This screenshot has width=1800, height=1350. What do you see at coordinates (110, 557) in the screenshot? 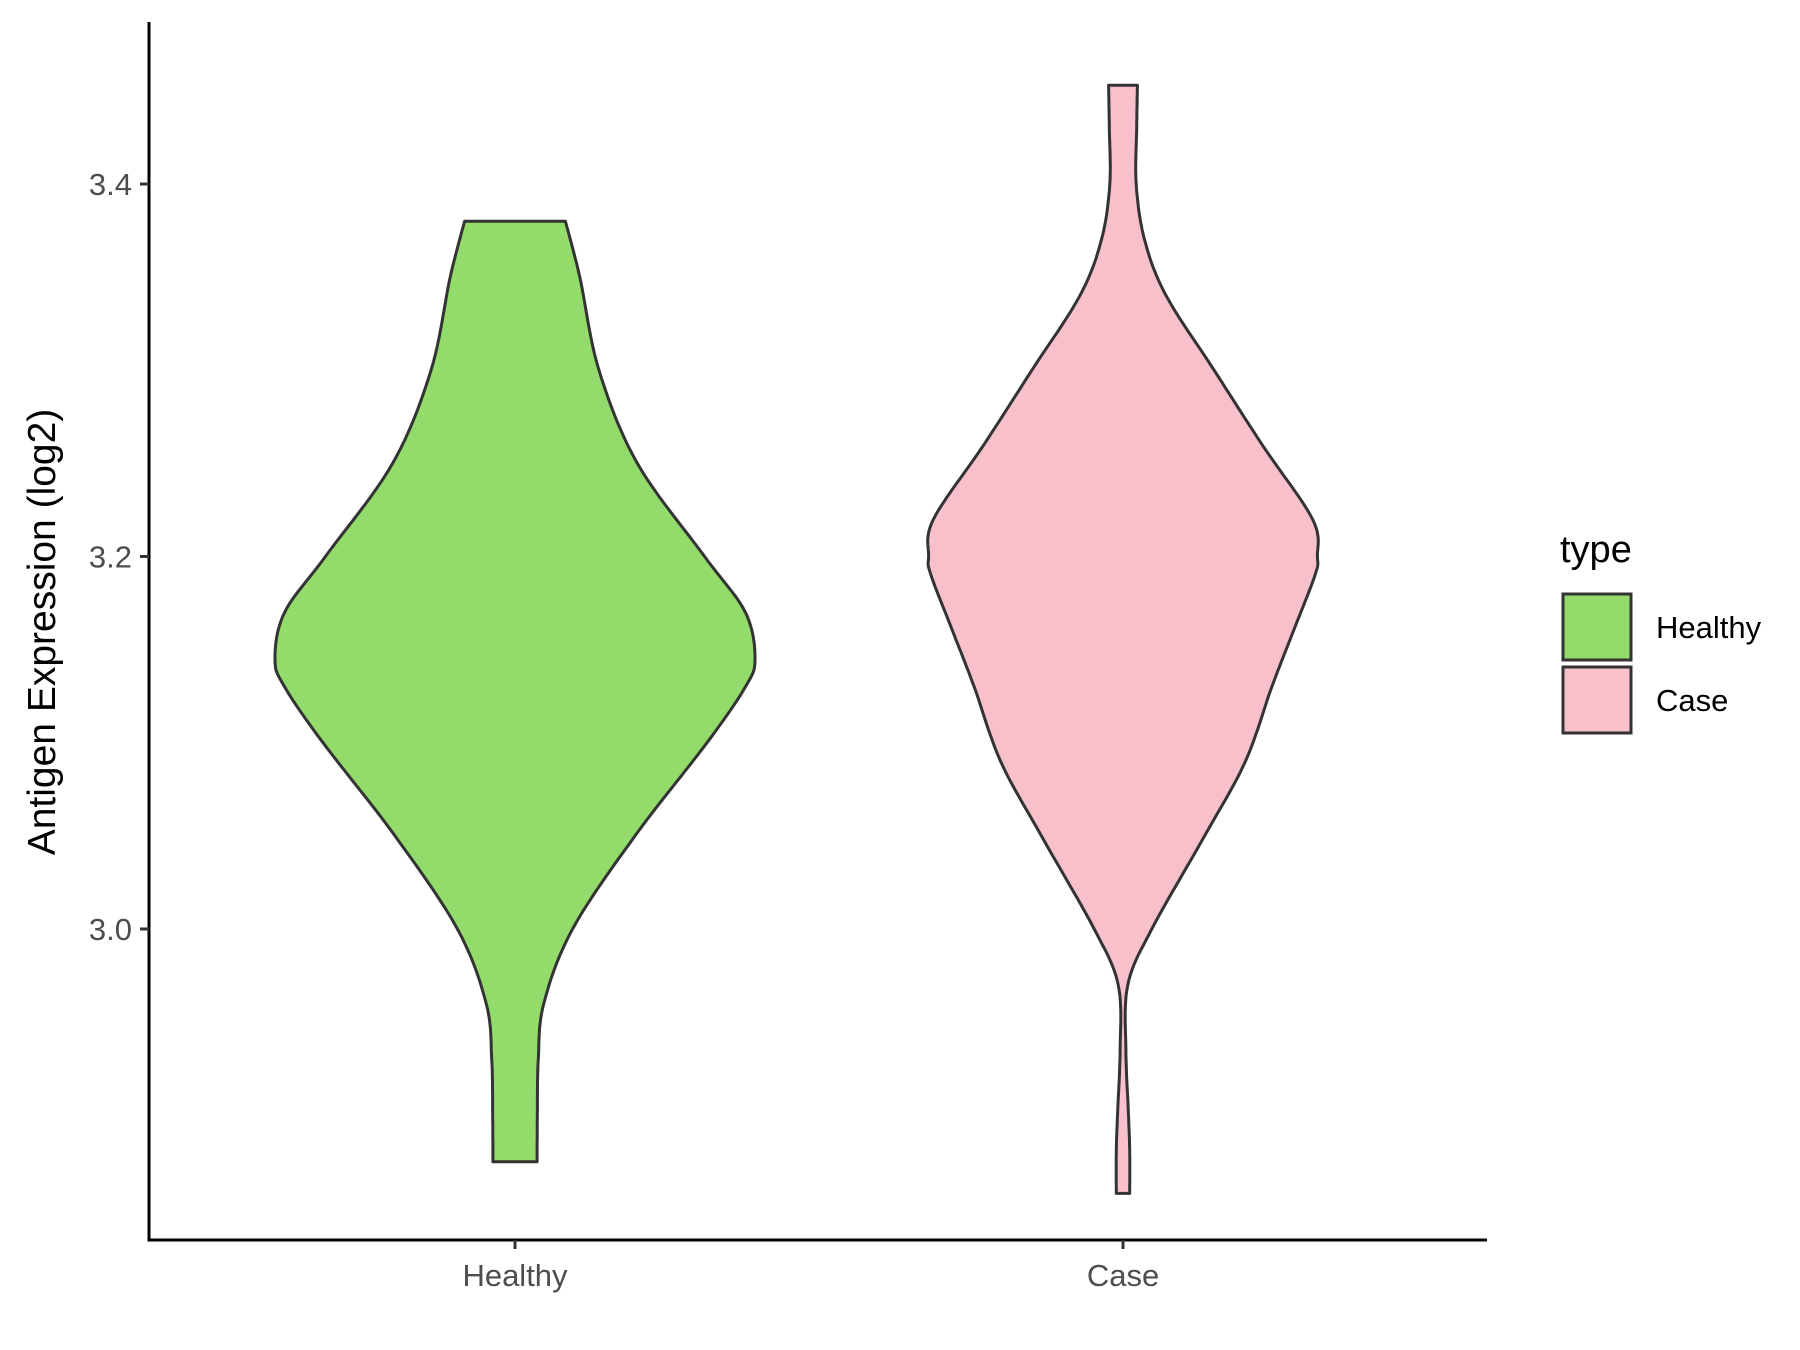
I see `y-tick-label: 3.2` at bounding box center [110, 557].